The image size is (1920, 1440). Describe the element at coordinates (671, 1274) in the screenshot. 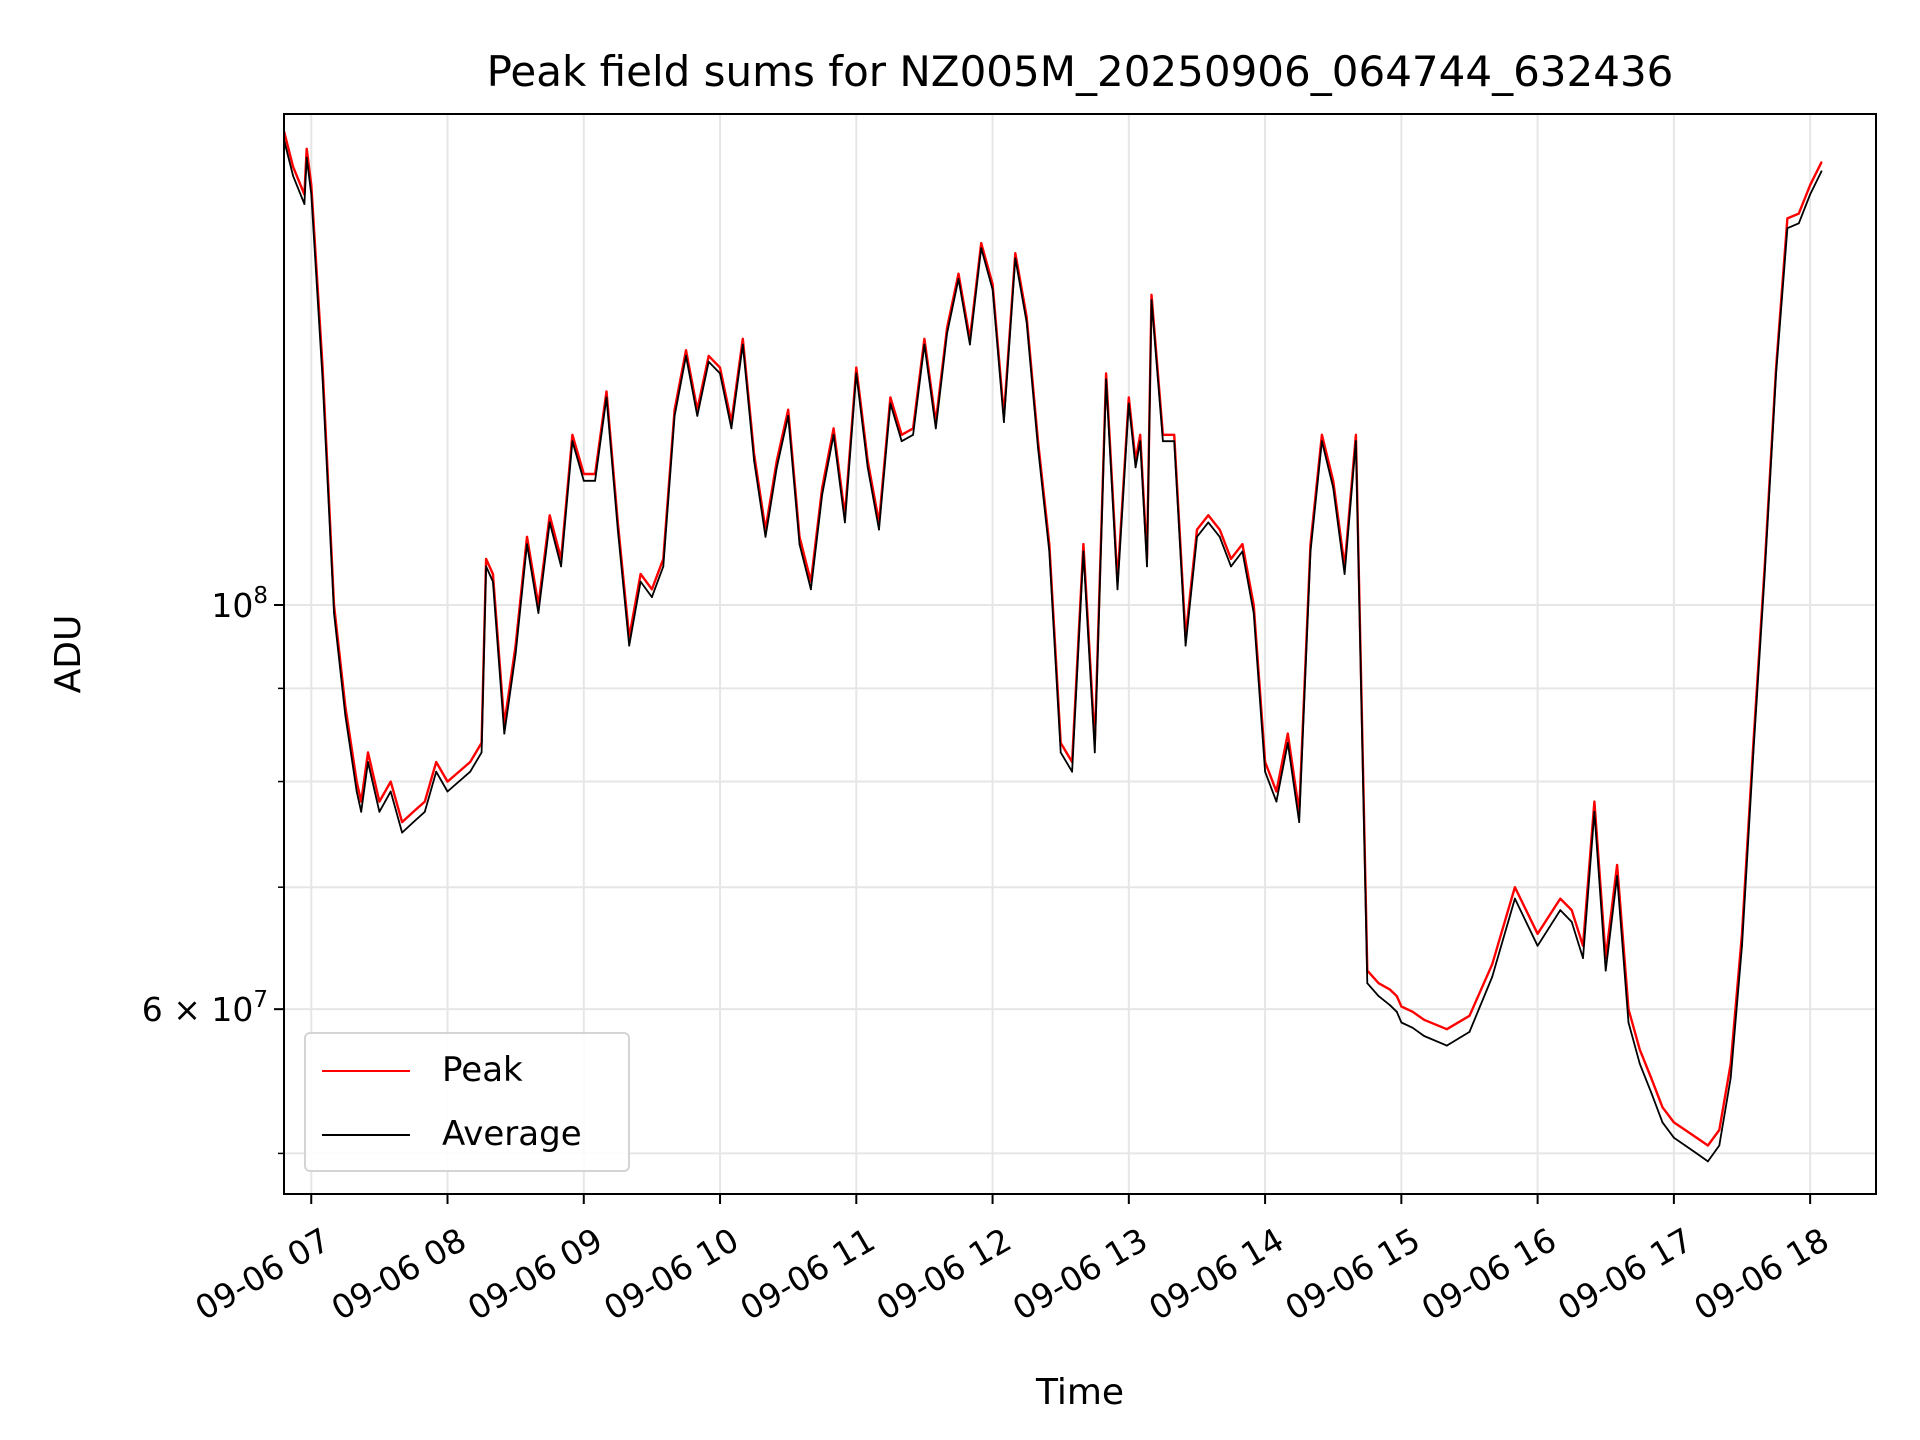

I see `x-tick-label: 09-06 10` at that location.